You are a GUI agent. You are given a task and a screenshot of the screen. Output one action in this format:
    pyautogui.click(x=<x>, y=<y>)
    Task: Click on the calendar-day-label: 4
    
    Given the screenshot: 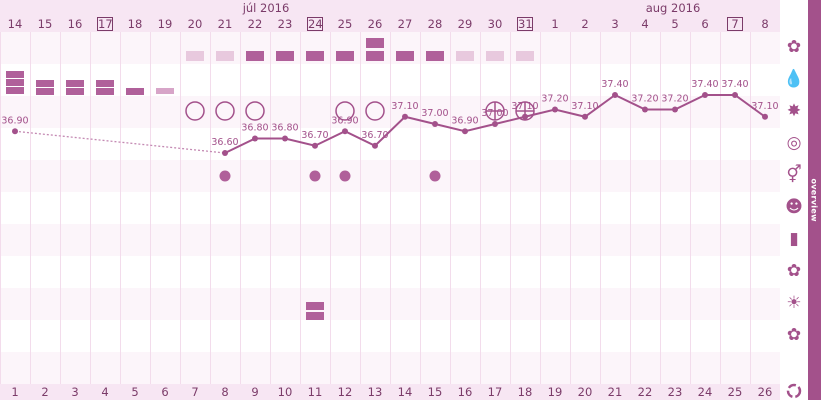 What is the action you would take?
    pyautogui.click(x=645, y=24)
    